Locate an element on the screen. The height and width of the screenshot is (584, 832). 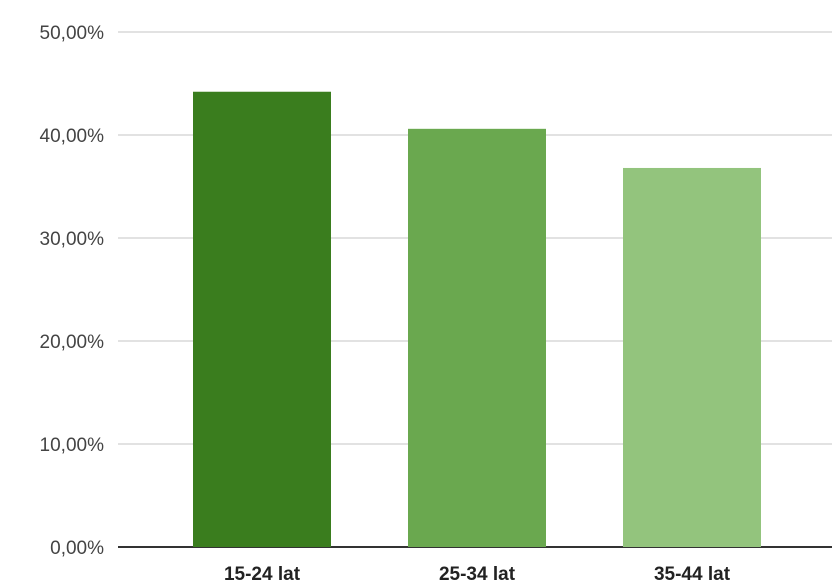
bar-35-44-lat is located at coordinates (692, 357).